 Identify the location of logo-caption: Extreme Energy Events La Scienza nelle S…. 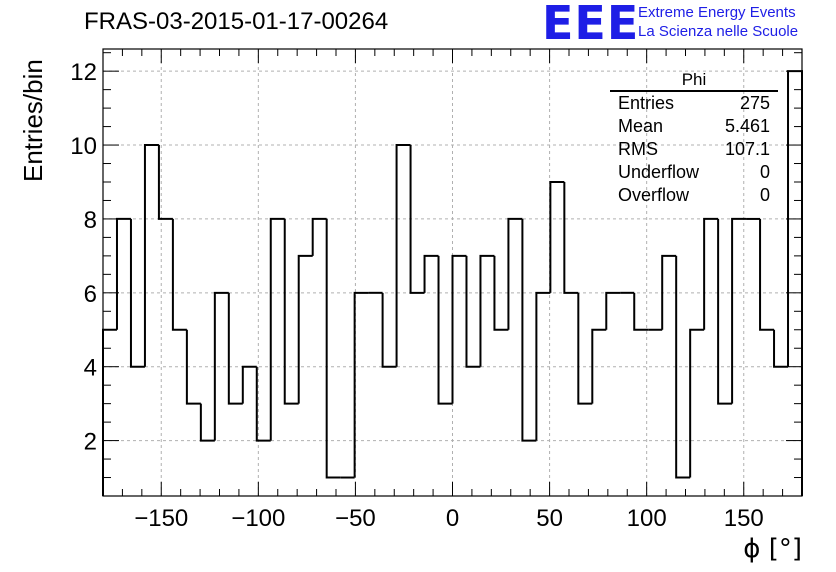
(718, 22).